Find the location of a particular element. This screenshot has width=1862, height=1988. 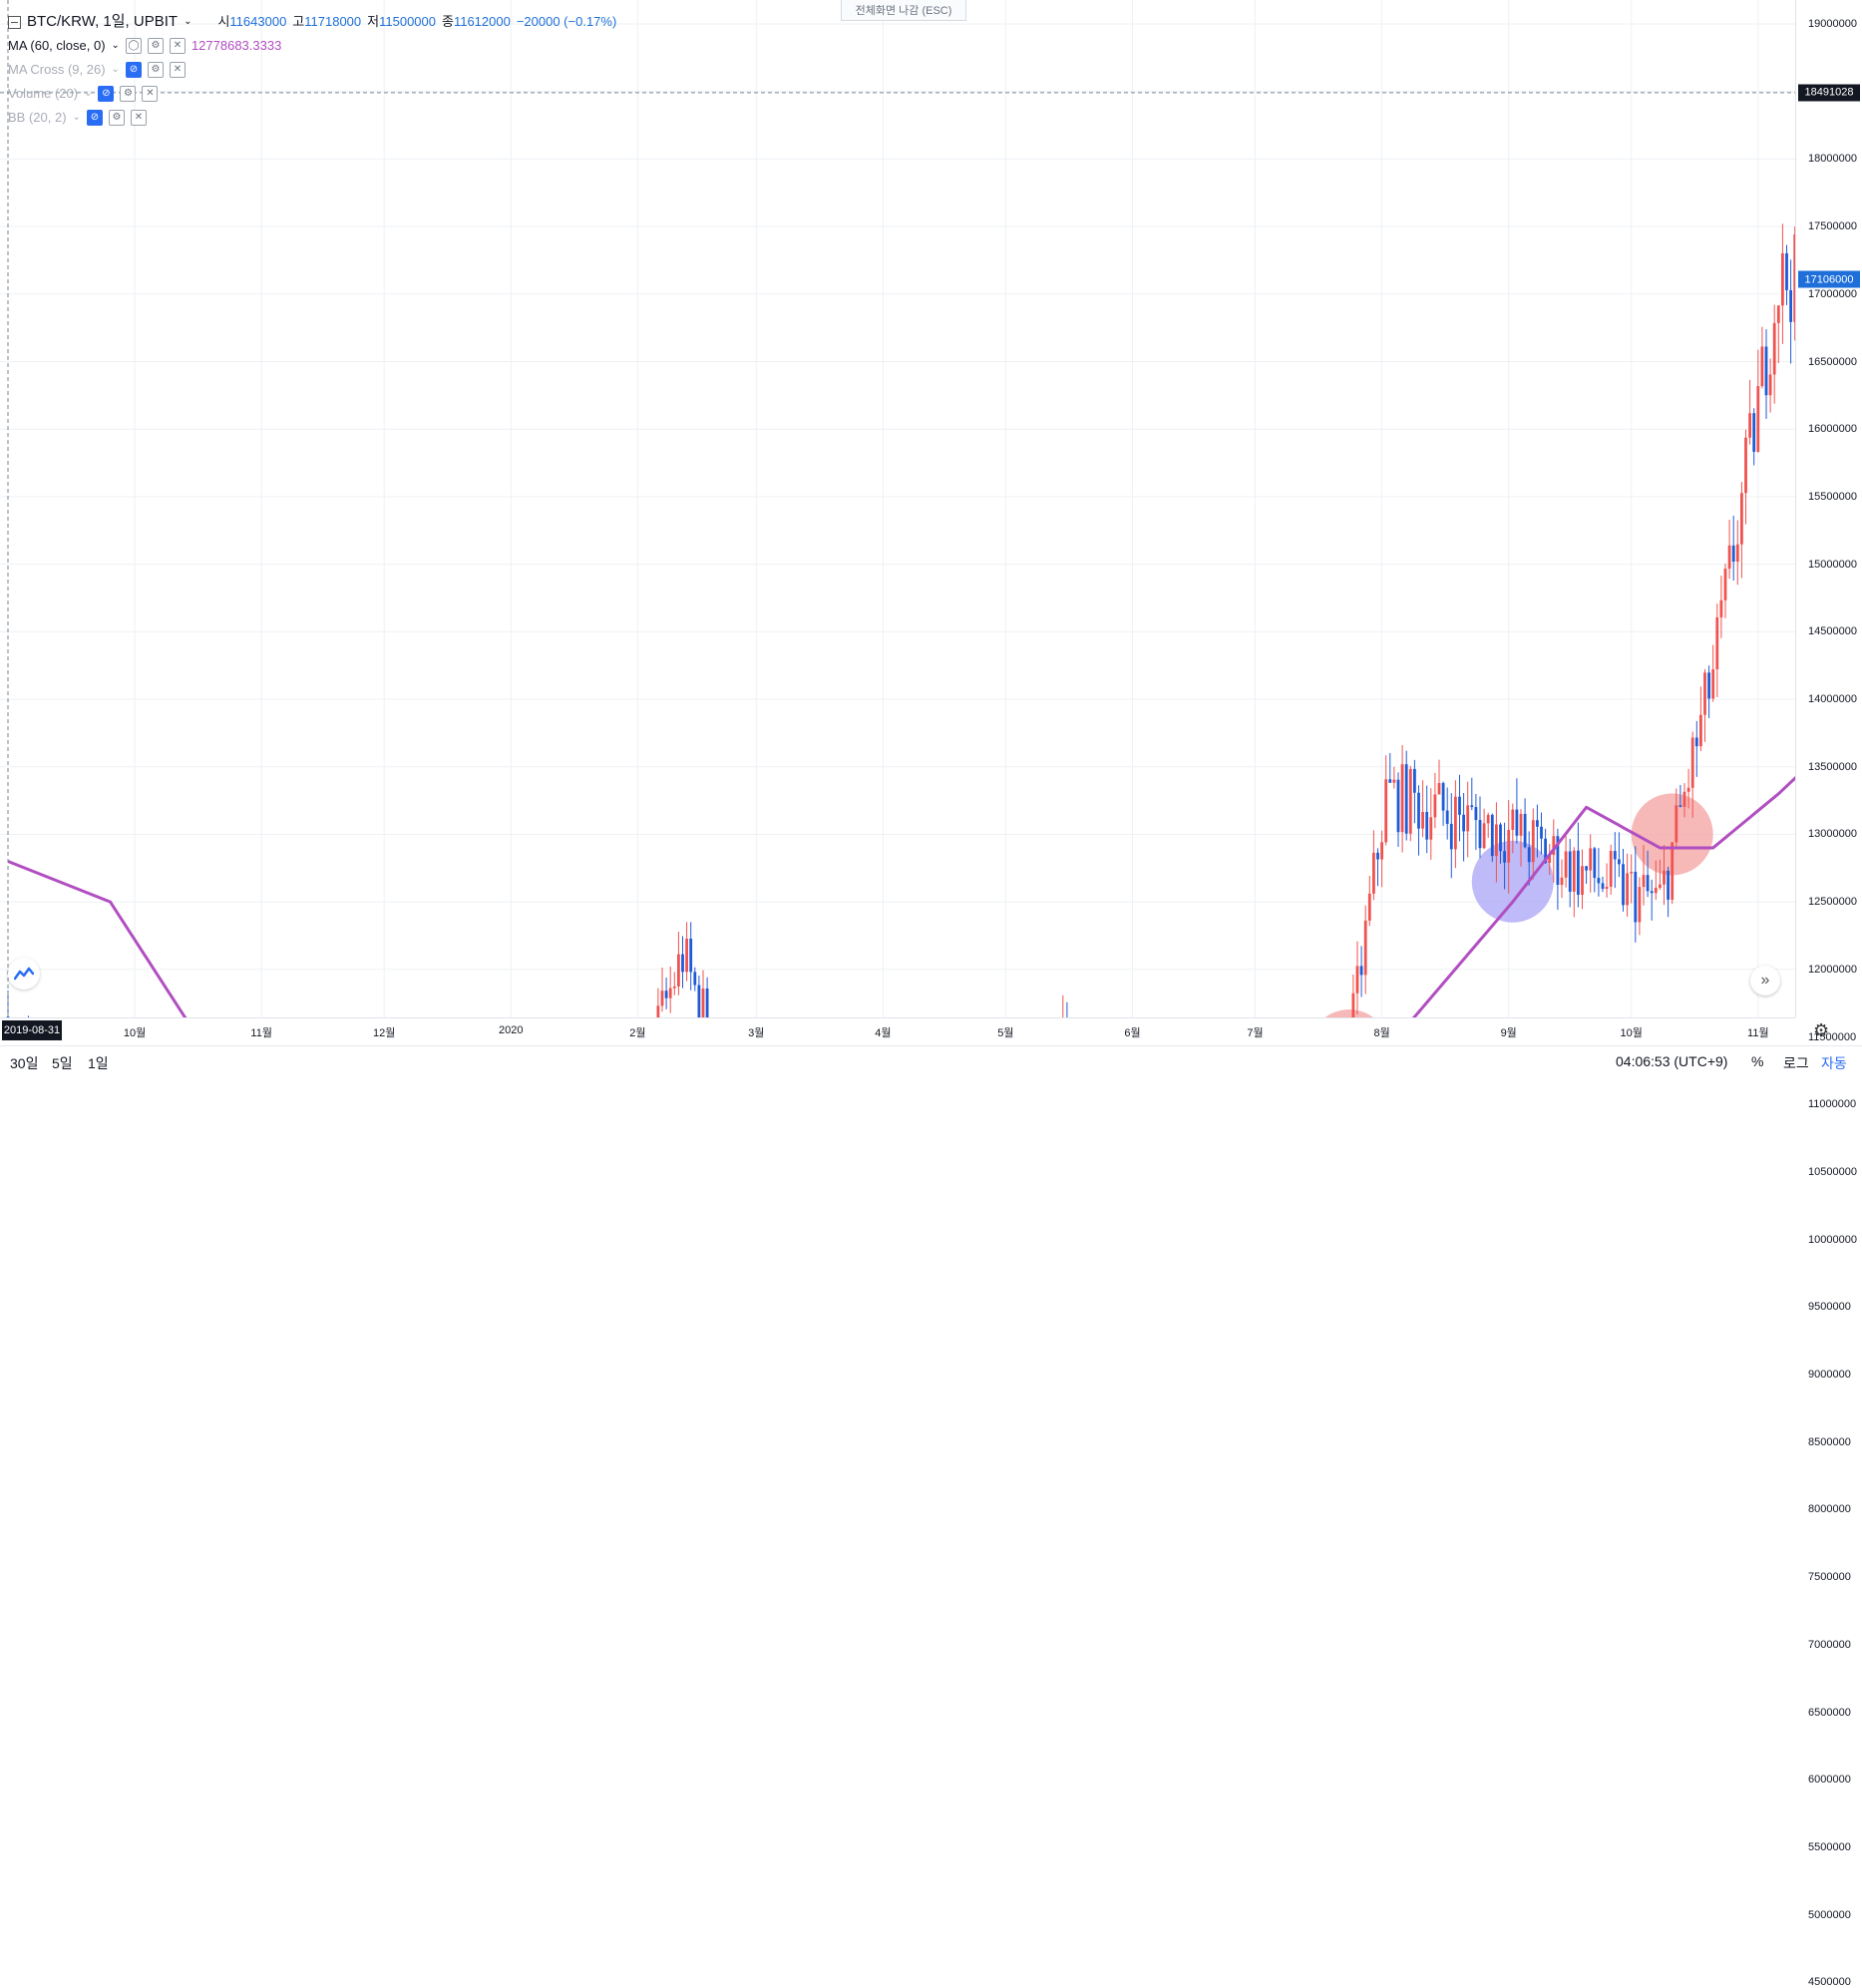

scroll-to-realtime-button: » is located at coordinates (1765, 980).